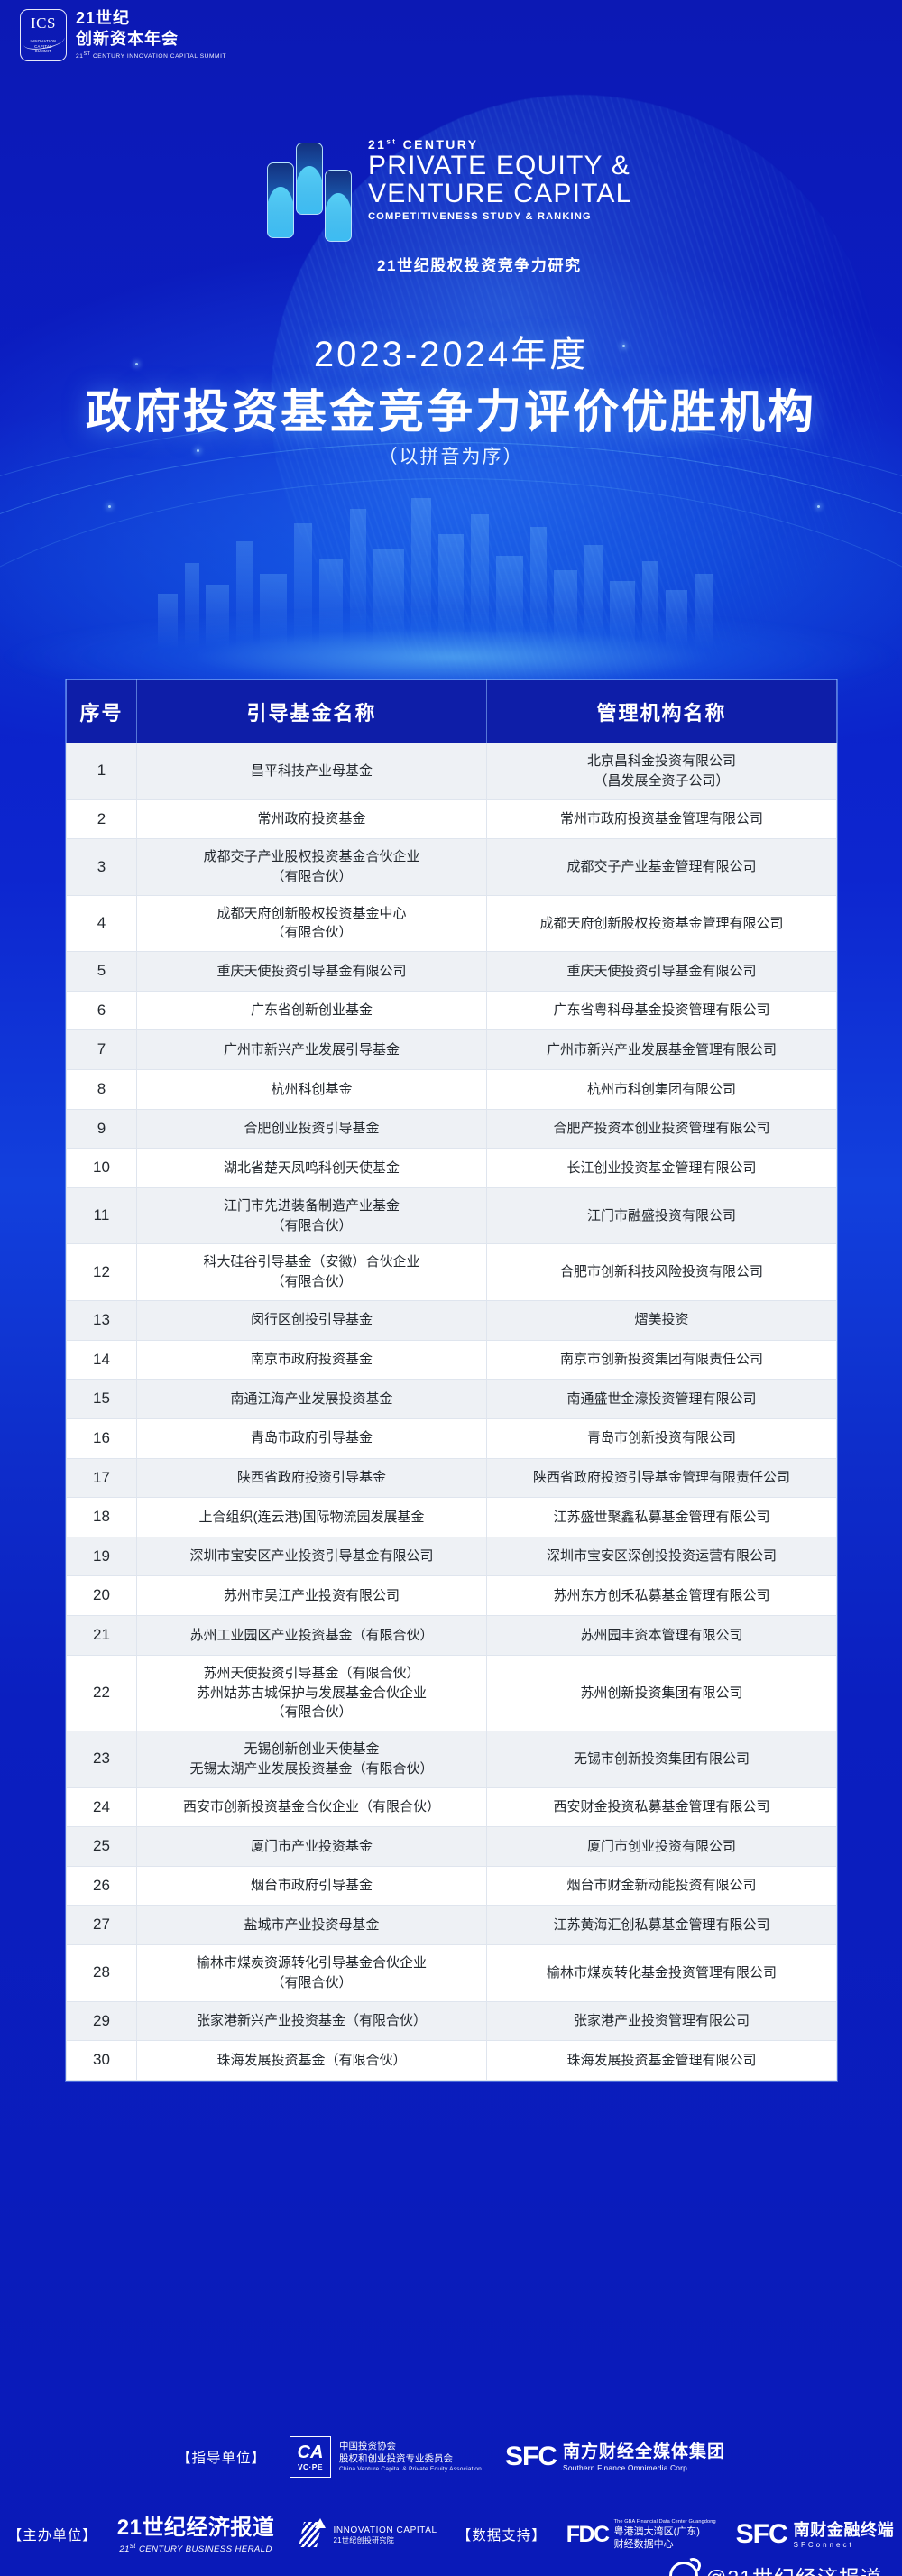 The width and height of the screenshot is (902, 2576). Describe the element at coordinates (311, 1438) in the screenshot. I see `row-fund-name: 青岛市政府引导基金` at that location.